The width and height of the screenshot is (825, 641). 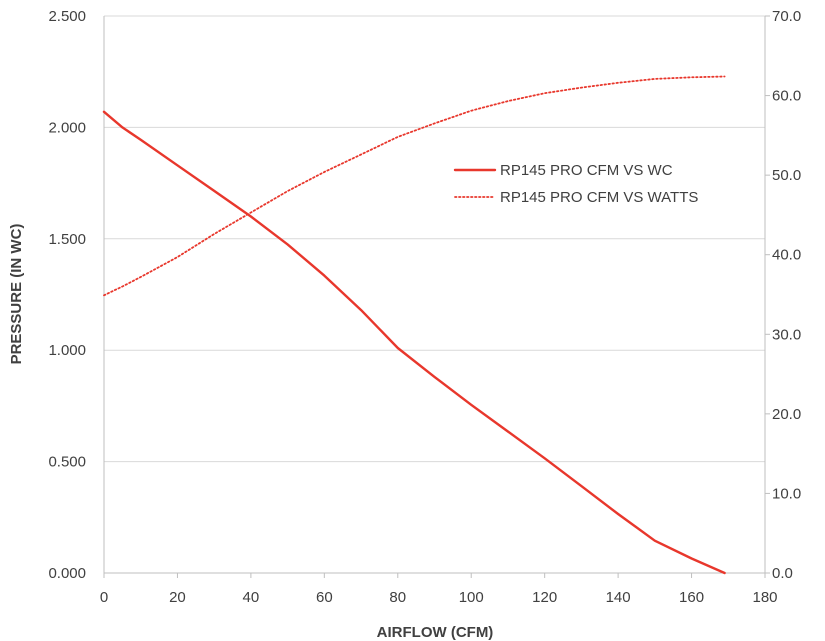 I want to click on y-axis-title: PRESSURE (IN WC), so click(x=16, y=294).